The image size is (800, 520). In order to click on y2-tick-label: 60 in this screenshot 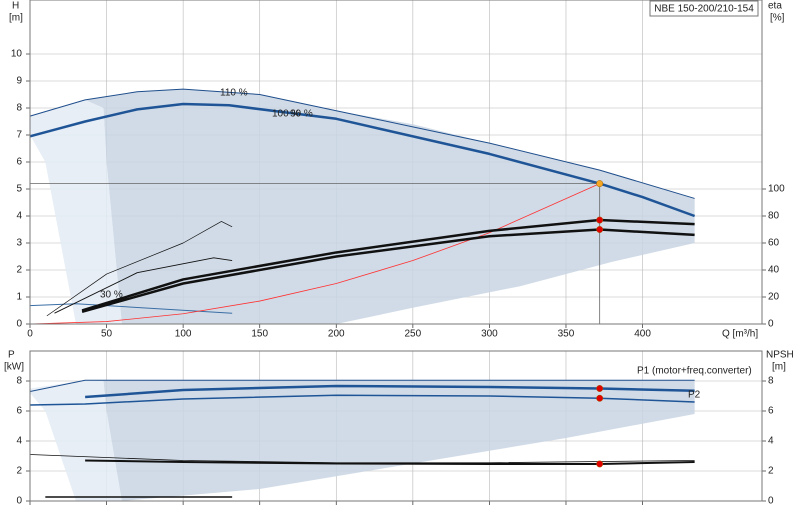, I will do `click(774, 243)`.